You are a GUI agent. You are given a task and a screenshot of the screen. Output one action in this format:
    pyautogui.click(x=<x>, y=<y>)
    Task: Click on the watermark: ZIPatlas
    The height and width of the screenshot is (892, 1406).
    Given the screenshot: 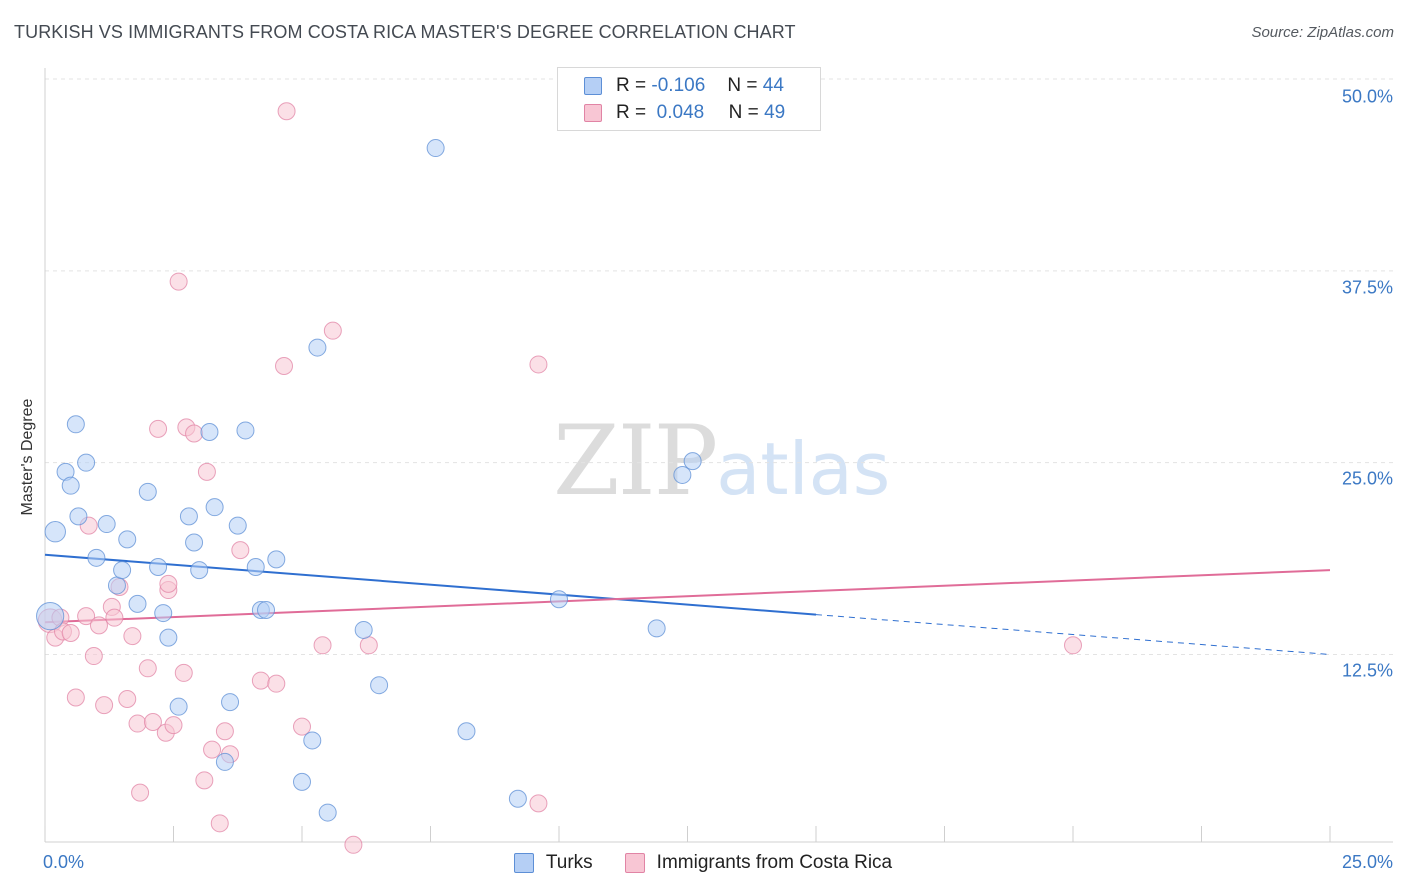 What is the action you would take?
    pyautogui.click(x=721, y=461)
    